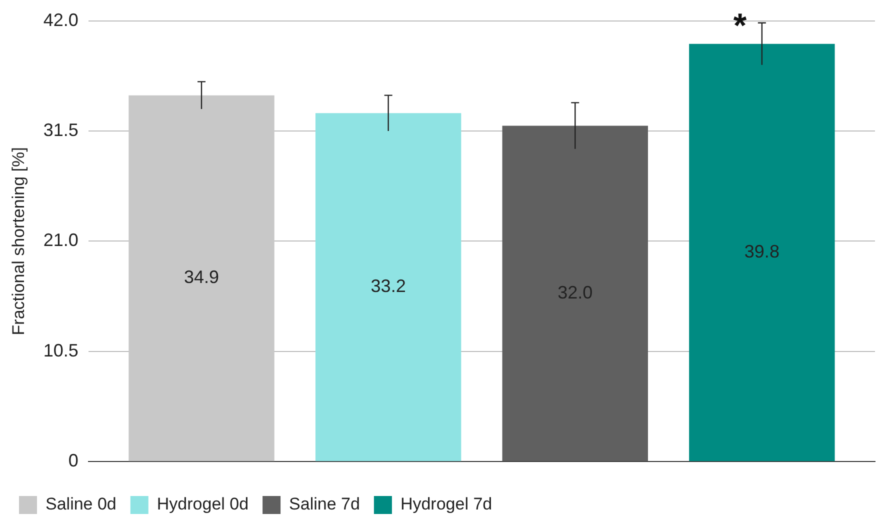 The image size is (885, 524). Describe the element at coordinates (73, 460) in the screenshot. I see `y-tick-label: 0` at that location.